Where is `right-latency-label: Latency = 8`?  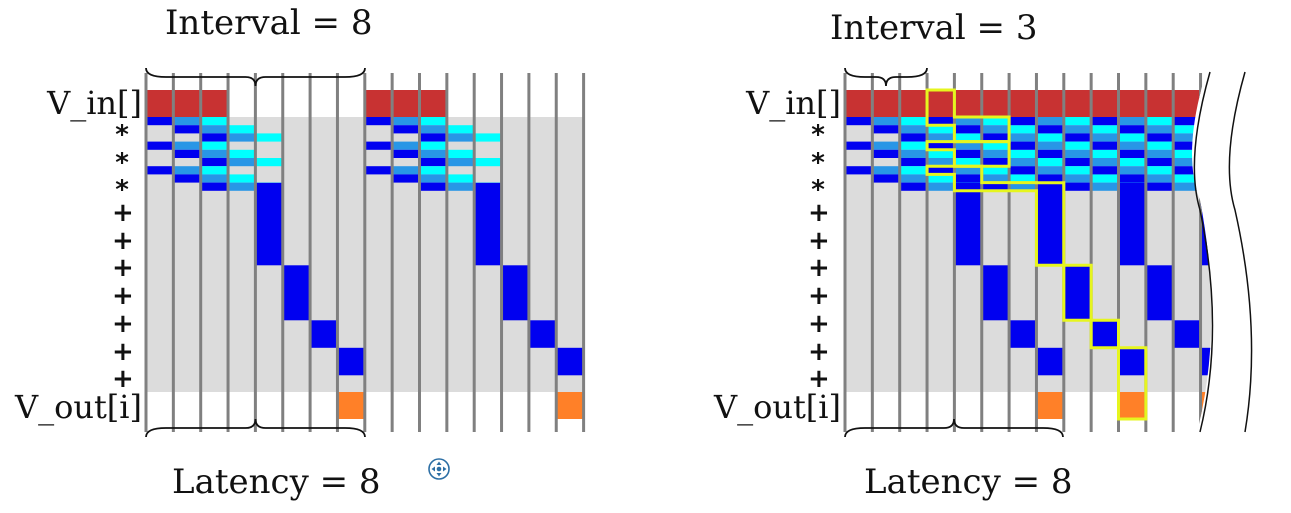 right-latency-label: Latency = 8 is located at coordinates (968, 482).